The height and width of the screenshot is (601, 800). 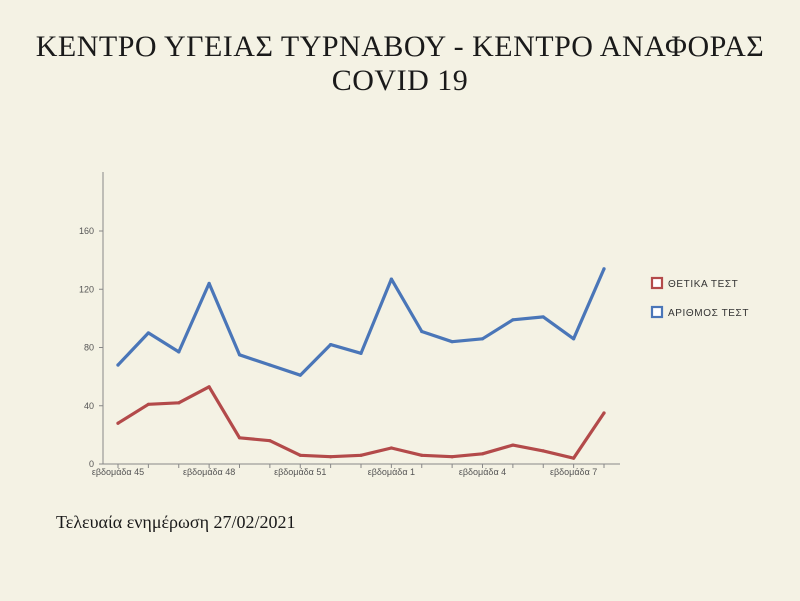 I want to click on title-line-1: ΚΕΝΤΡΟ ΥΓΕΙΑΣ ΤΥΡΝΑΒΟΥ - ΚΕΝΤΡΟ ΑΝΑΦΟΡΑΣ, so click(x=400, y=46).